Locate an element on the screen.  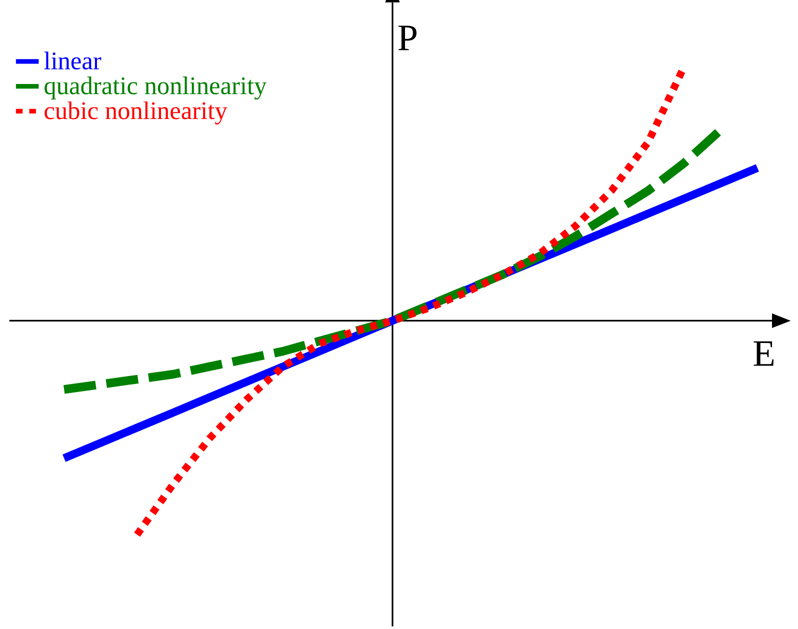
legend-label: cubic nonlinearity is located at coordinates (136, 112).